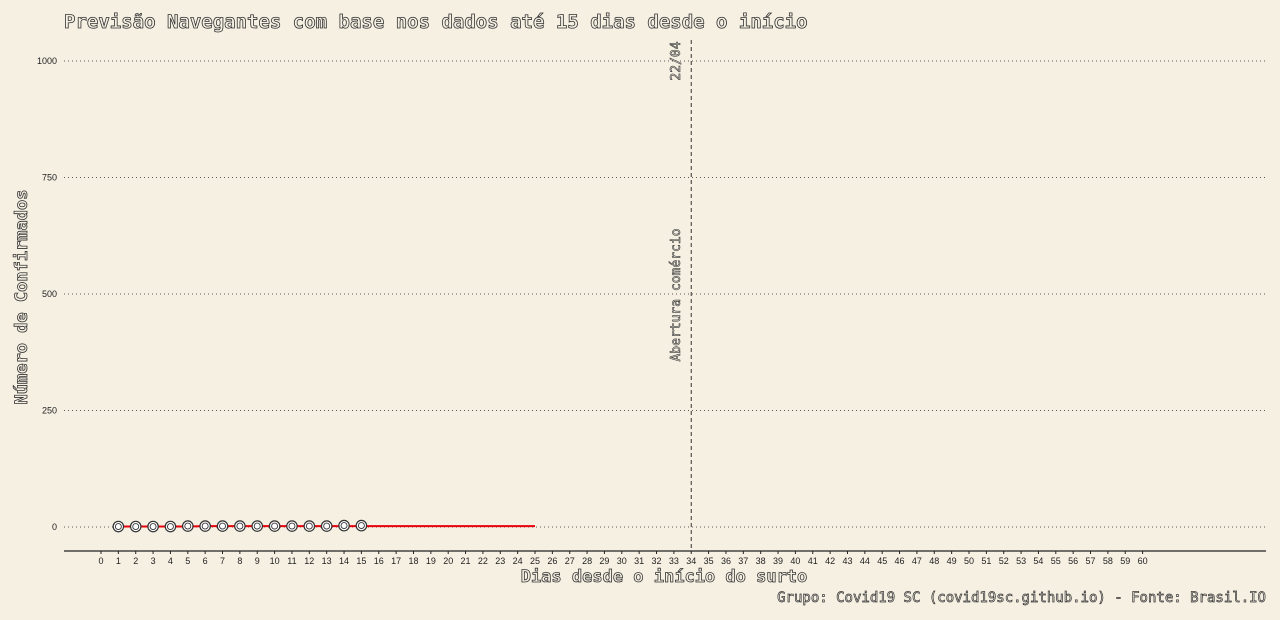  What do you see at coordinates (291, 561) in the screenshot?
I see `x-tick-label: 11` at bounding box center [291, 561].